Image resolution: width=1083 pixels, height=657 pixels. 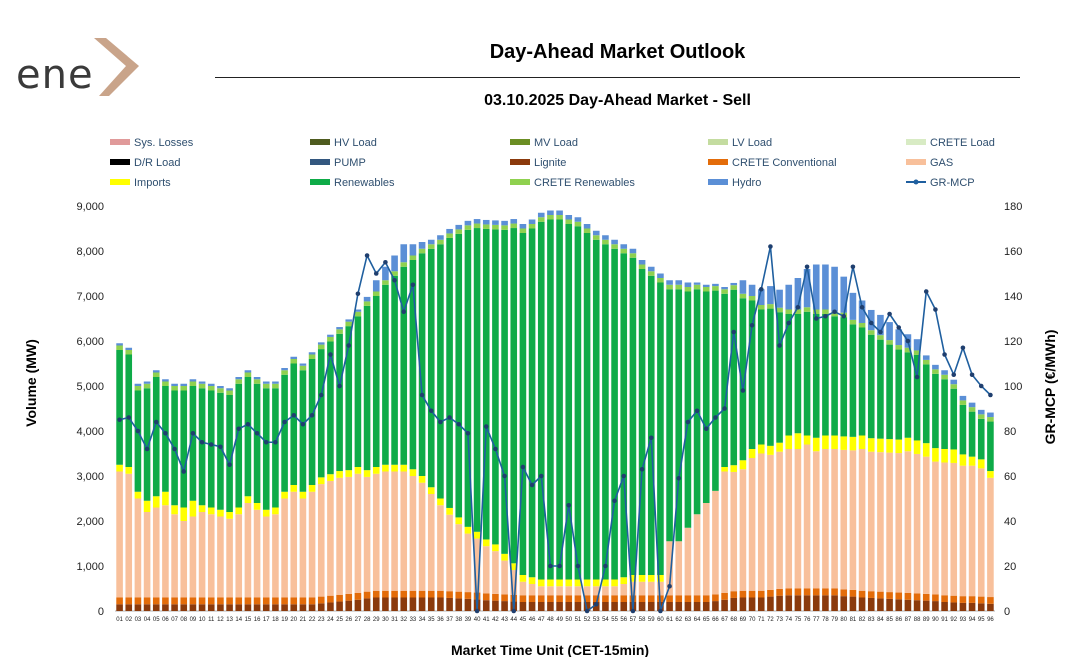 What do you see at coordinates (248, 620) in the screenshot?
I see `x-tick-label: 15` at bounding box center [248, 620].